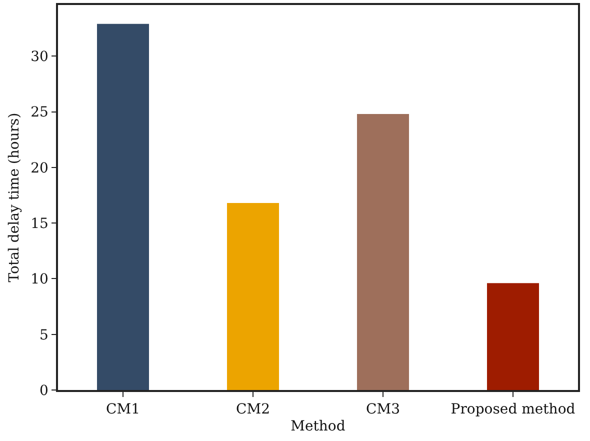  I want to click on x-tick-label: Proposed method, so click(513, 410).